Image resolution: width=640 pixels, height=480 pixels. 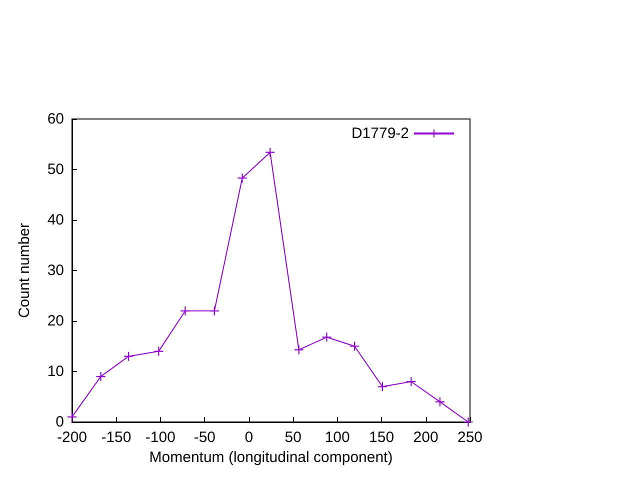 I want to click on x-tick-label: -100, so click(x=160, y=437).